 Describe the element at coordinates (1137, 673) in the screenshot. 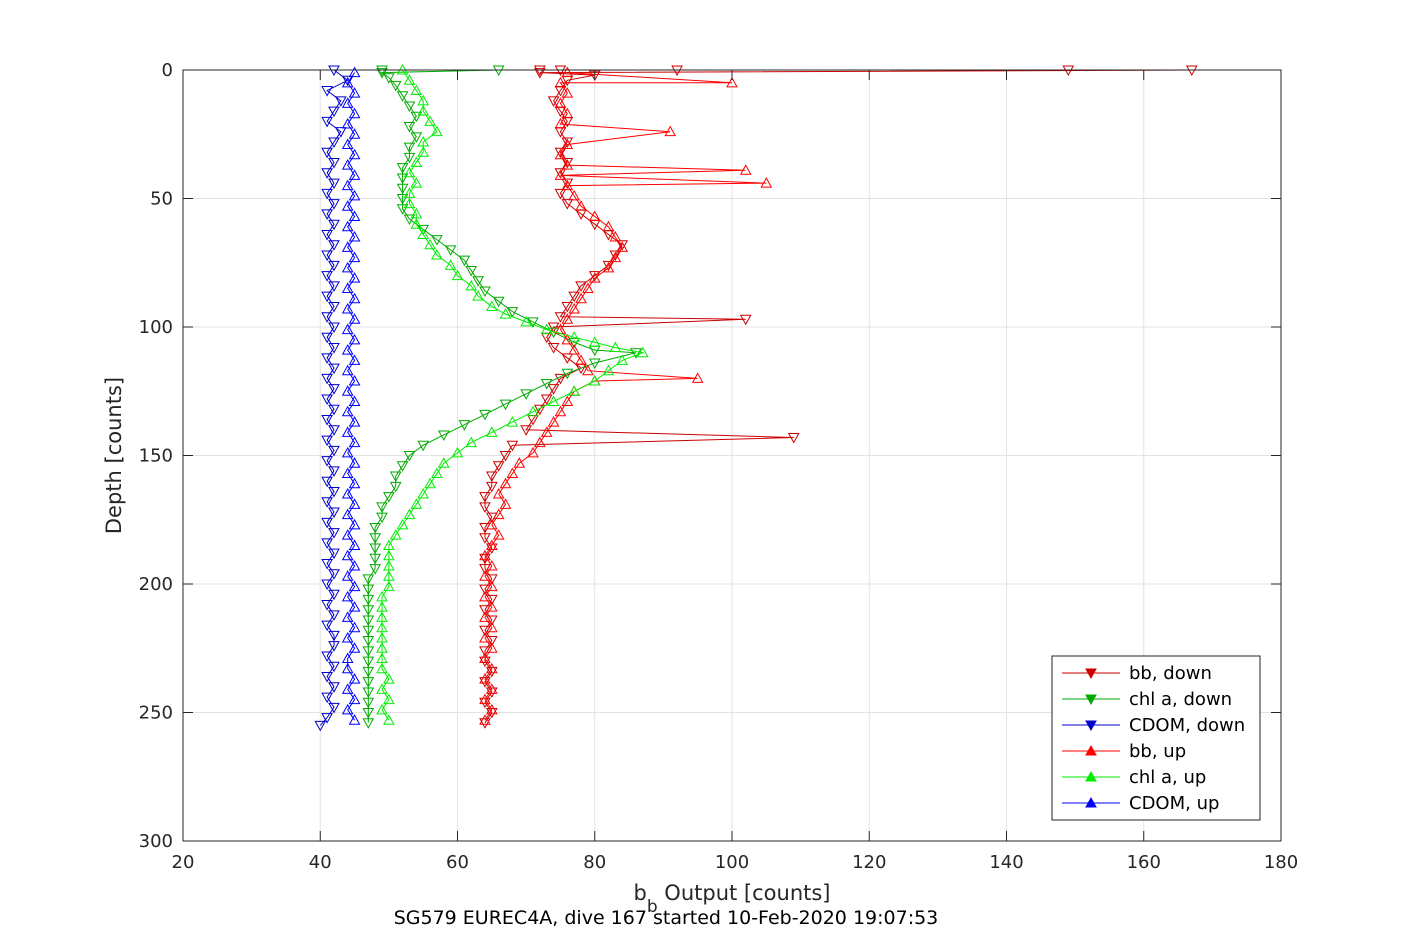

I see `legend-item: bb, down` at that location.